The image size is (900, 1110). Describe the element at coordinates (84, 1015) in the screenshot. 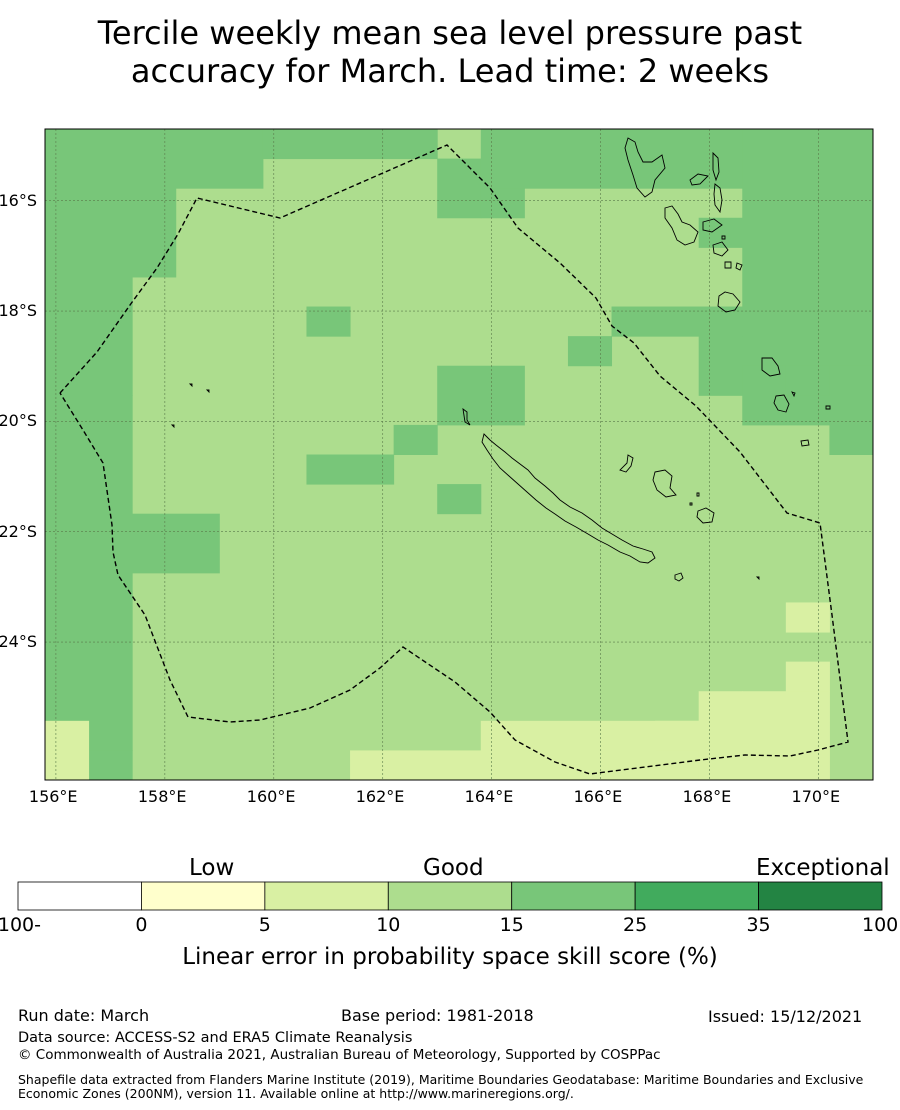

I see `run-date: Run date: March` at that location.